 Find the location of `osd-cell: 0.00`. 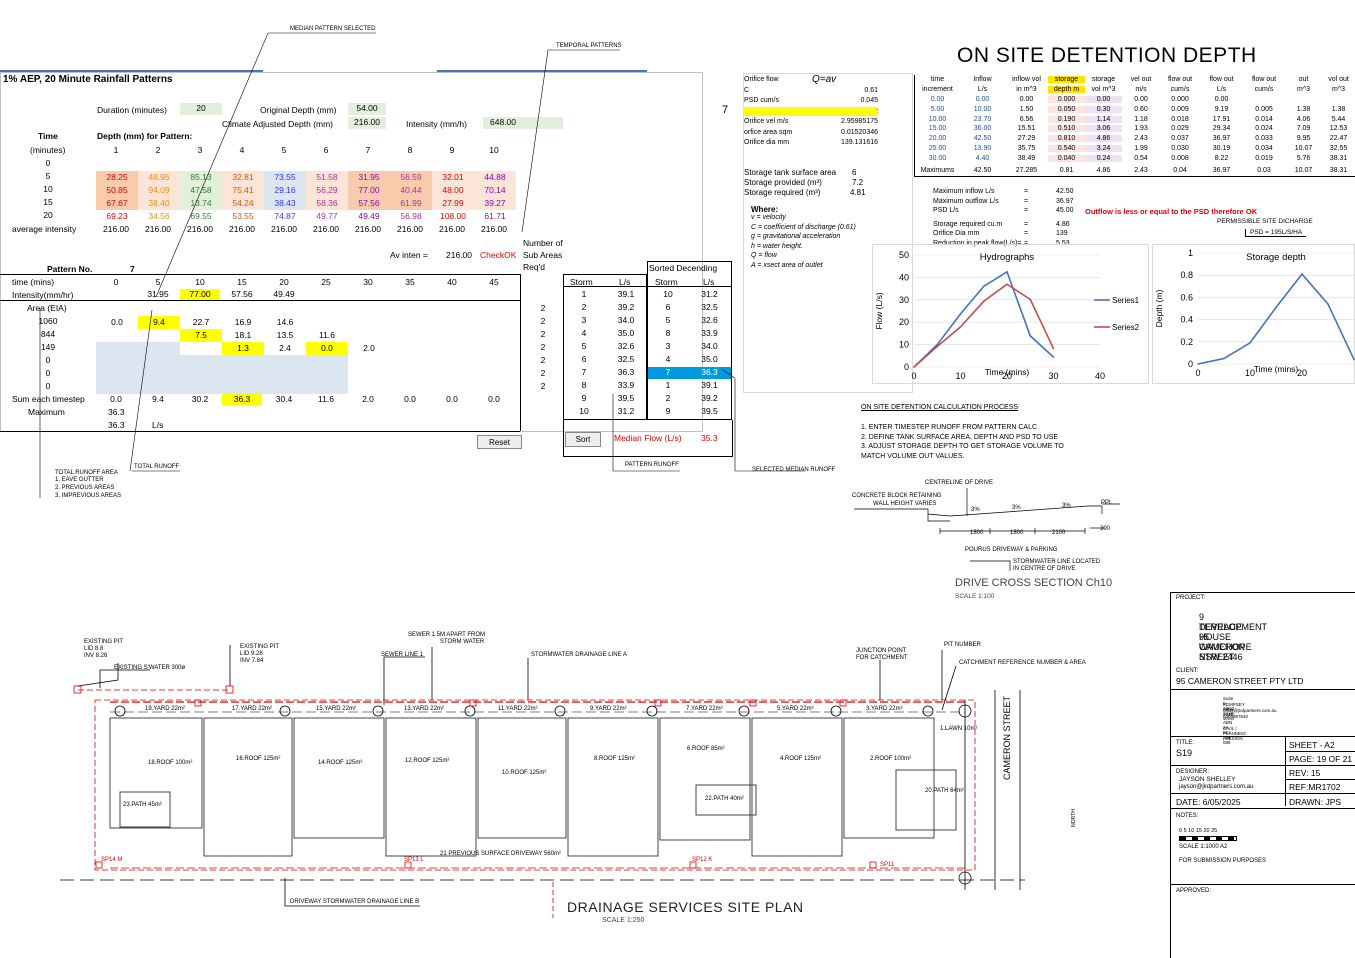

osd-cell: 0.00 is located at coordinates (982, 99).